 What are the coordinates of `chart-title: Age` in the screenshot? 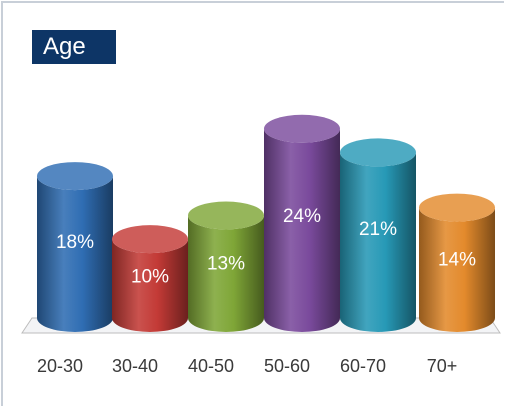 It's located at (74, 47).